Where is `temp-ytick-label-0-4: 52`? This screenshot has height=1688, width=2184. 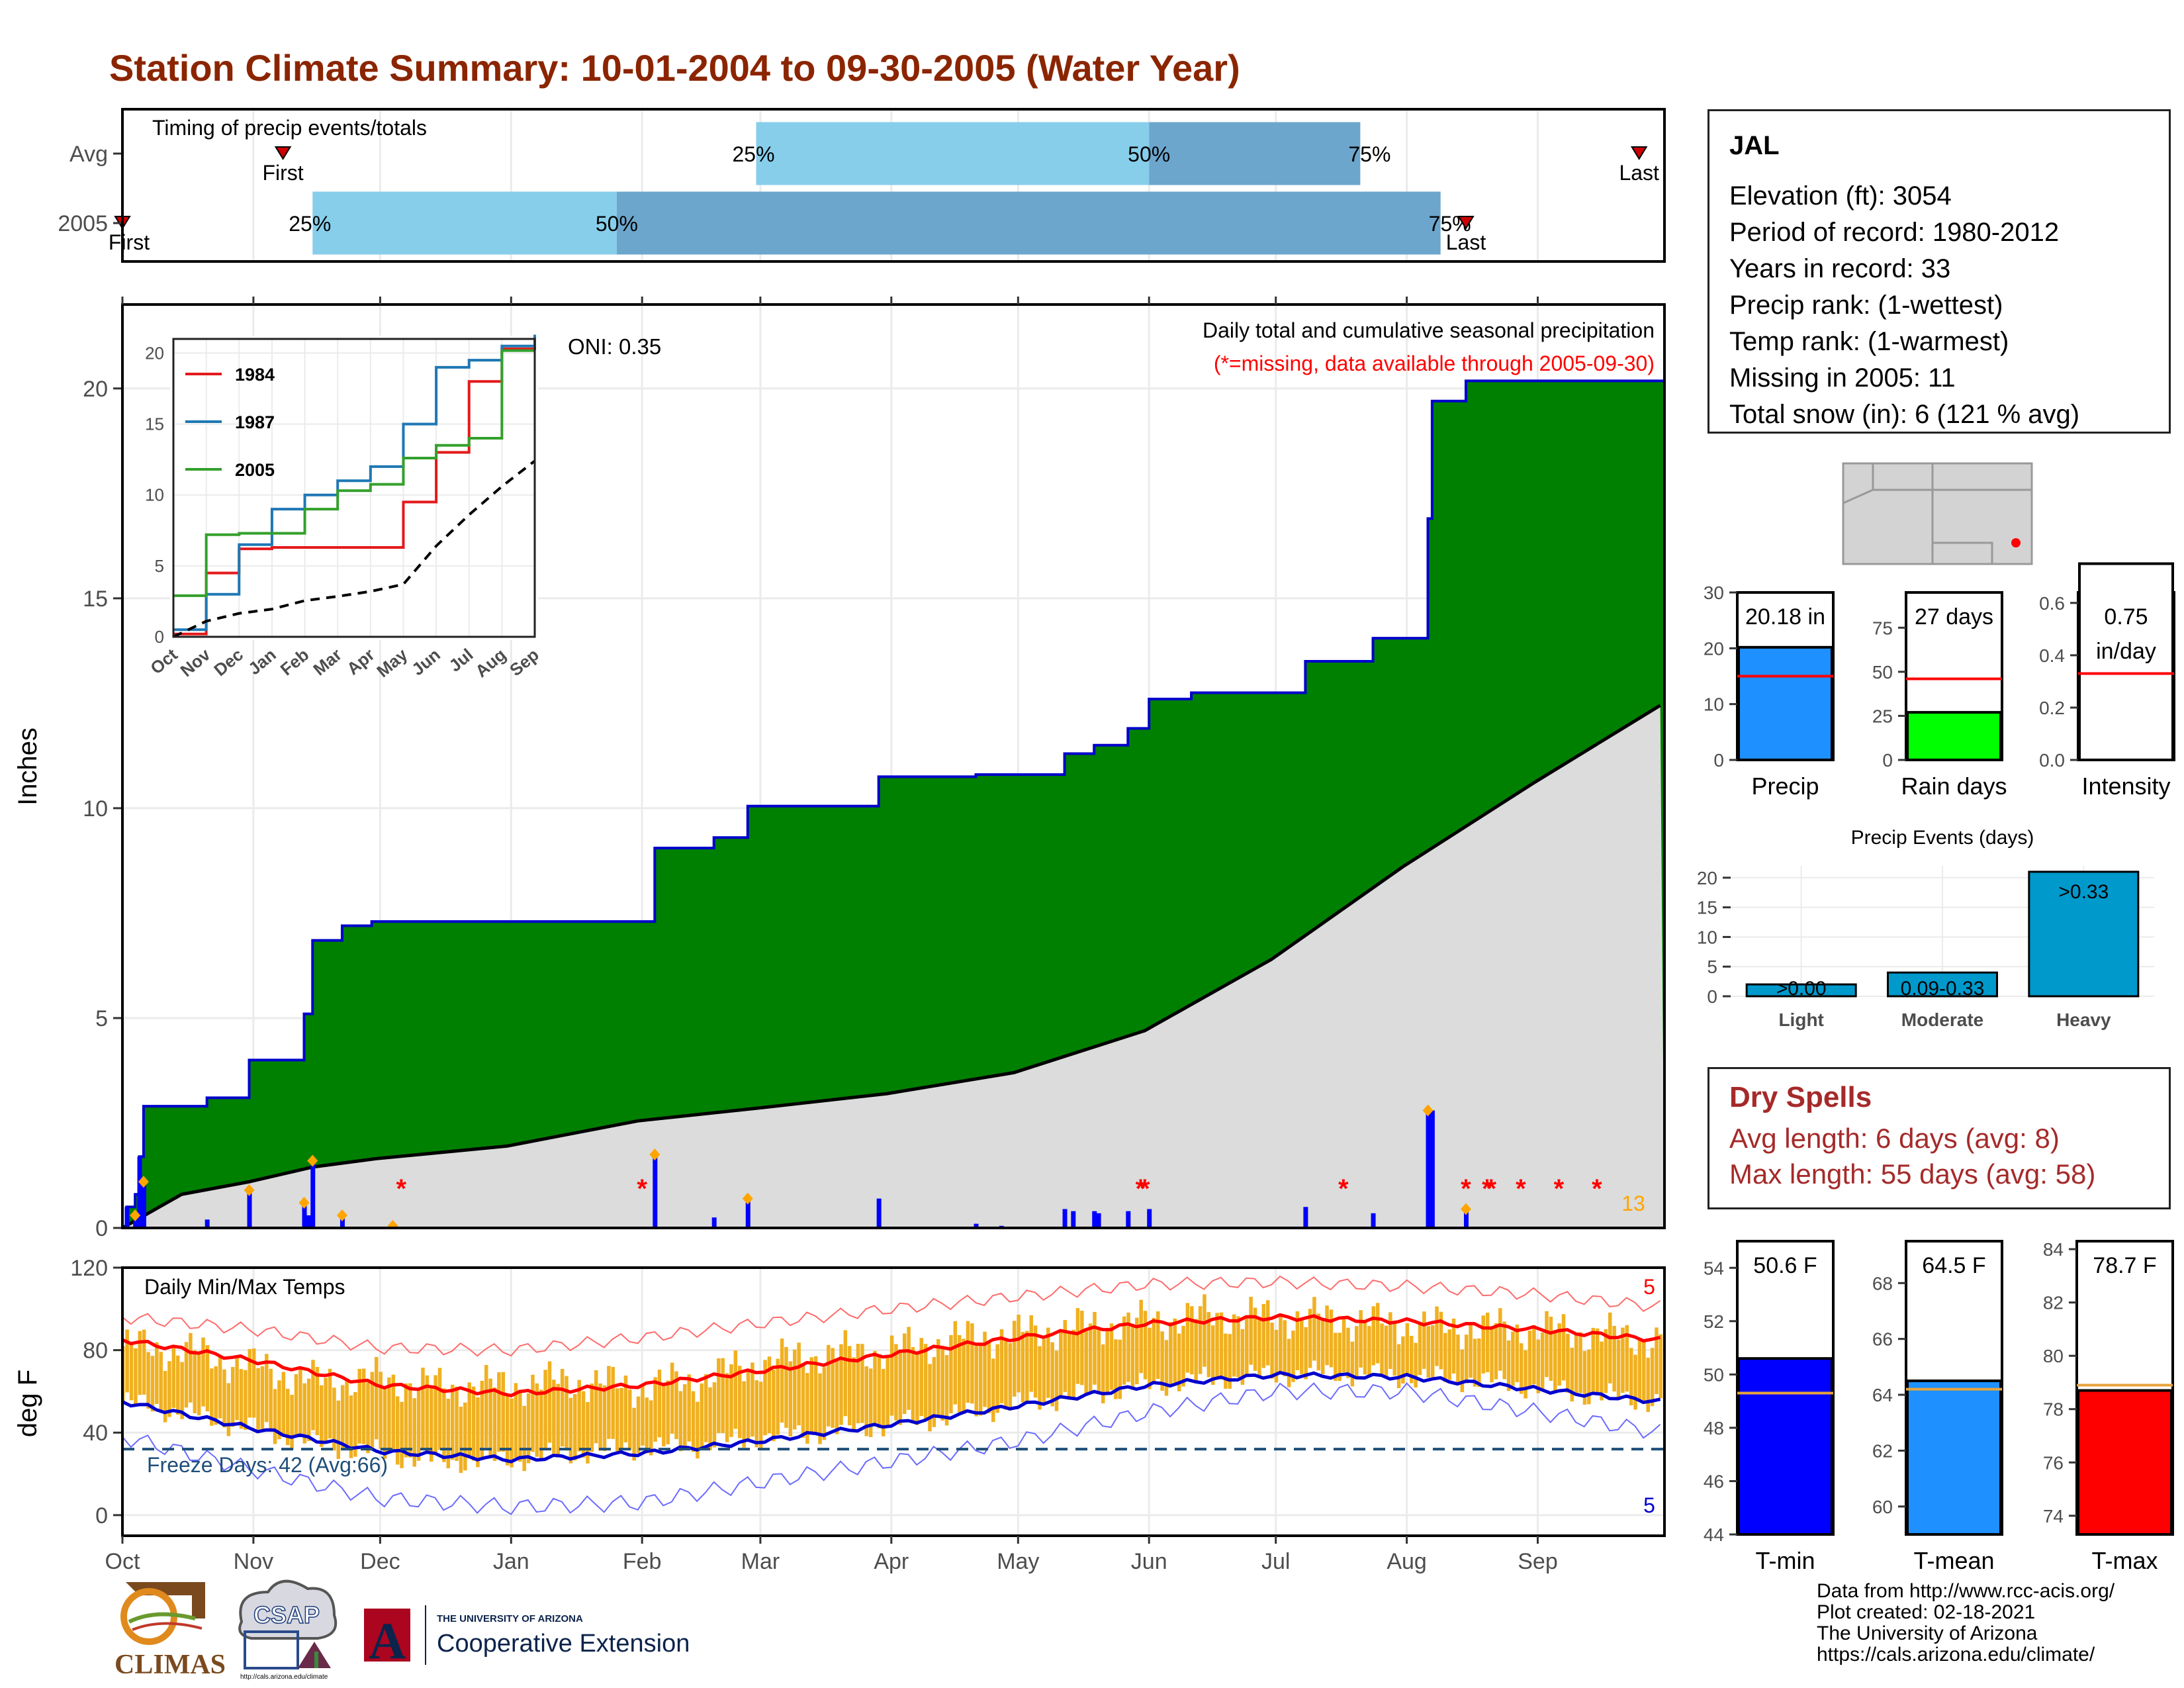
temp-ytick-label-0-4: 52 is located at coordinates (1714, 1321).